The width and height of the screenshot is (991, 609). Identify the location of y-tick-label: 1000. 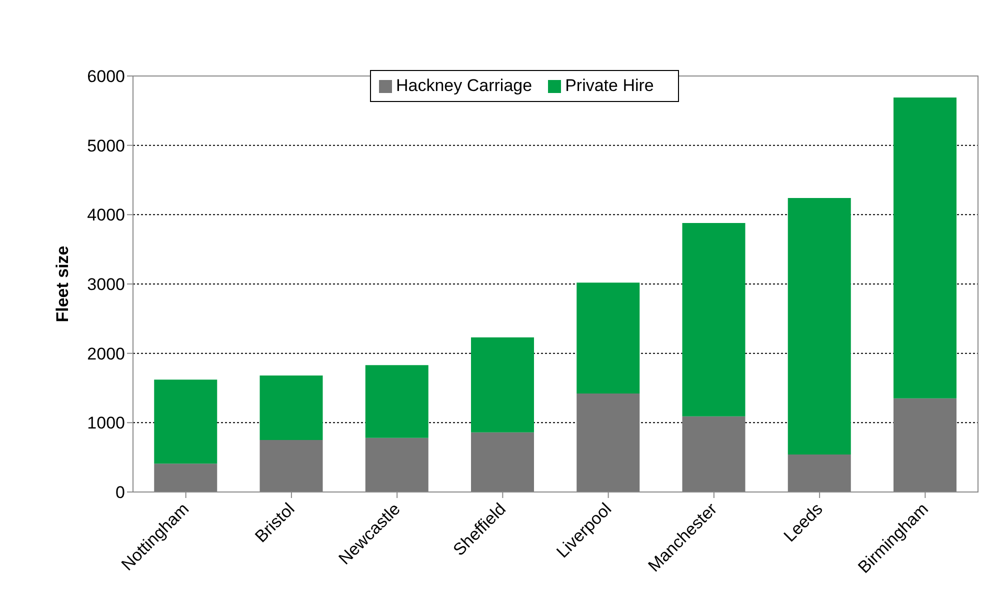
(106, 423).